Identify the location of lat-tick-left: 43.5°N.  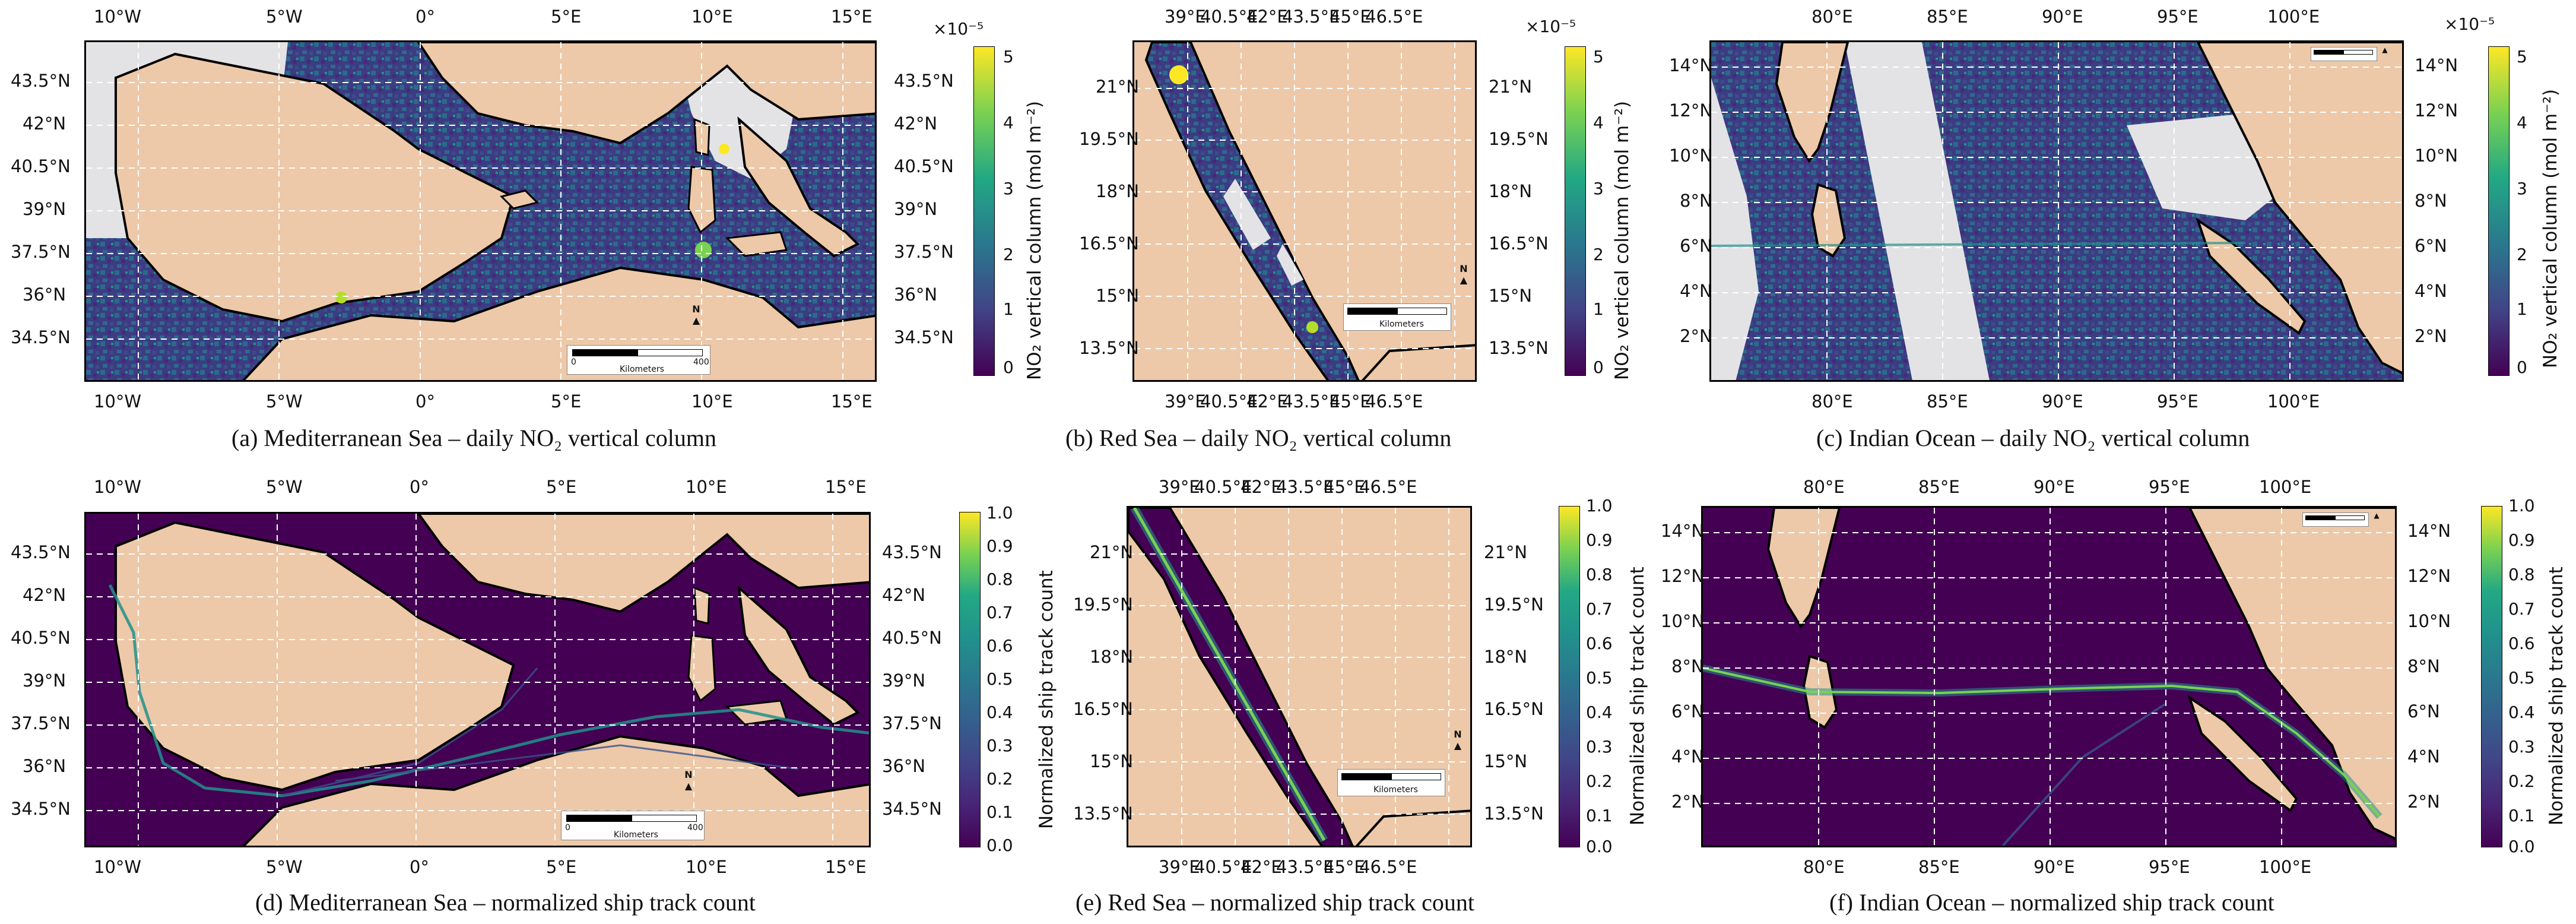
(41, 552).